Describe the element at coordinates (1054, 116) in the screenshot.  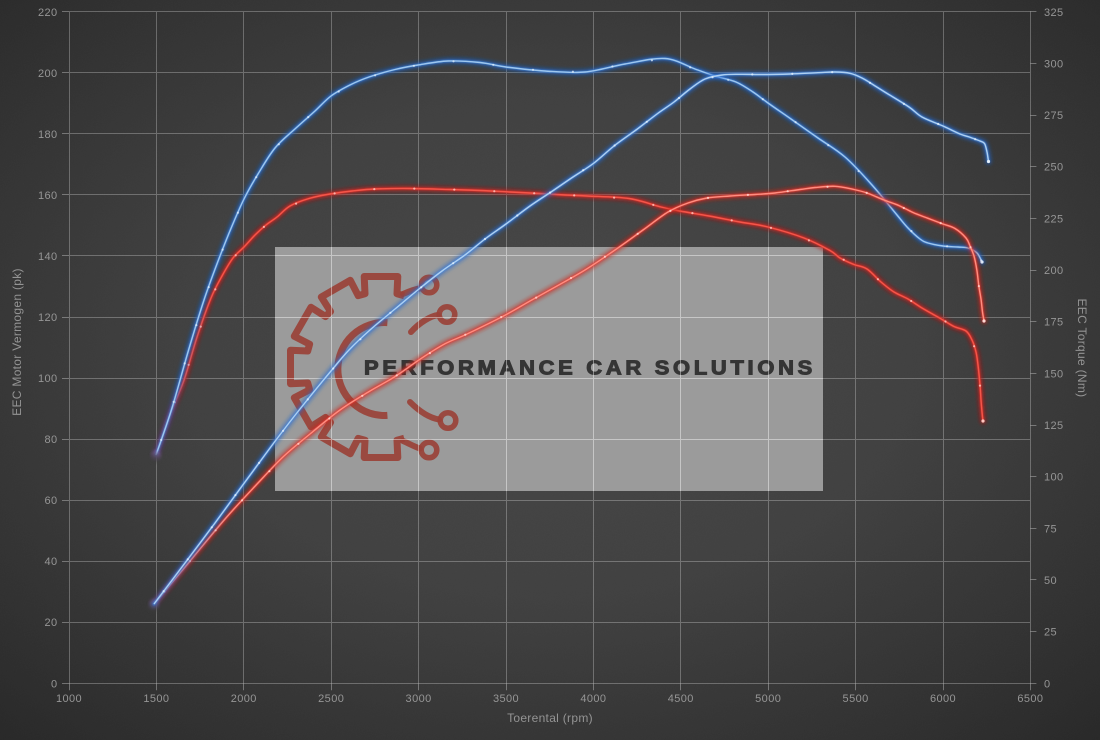
I see `svg-text: 275` at that location.